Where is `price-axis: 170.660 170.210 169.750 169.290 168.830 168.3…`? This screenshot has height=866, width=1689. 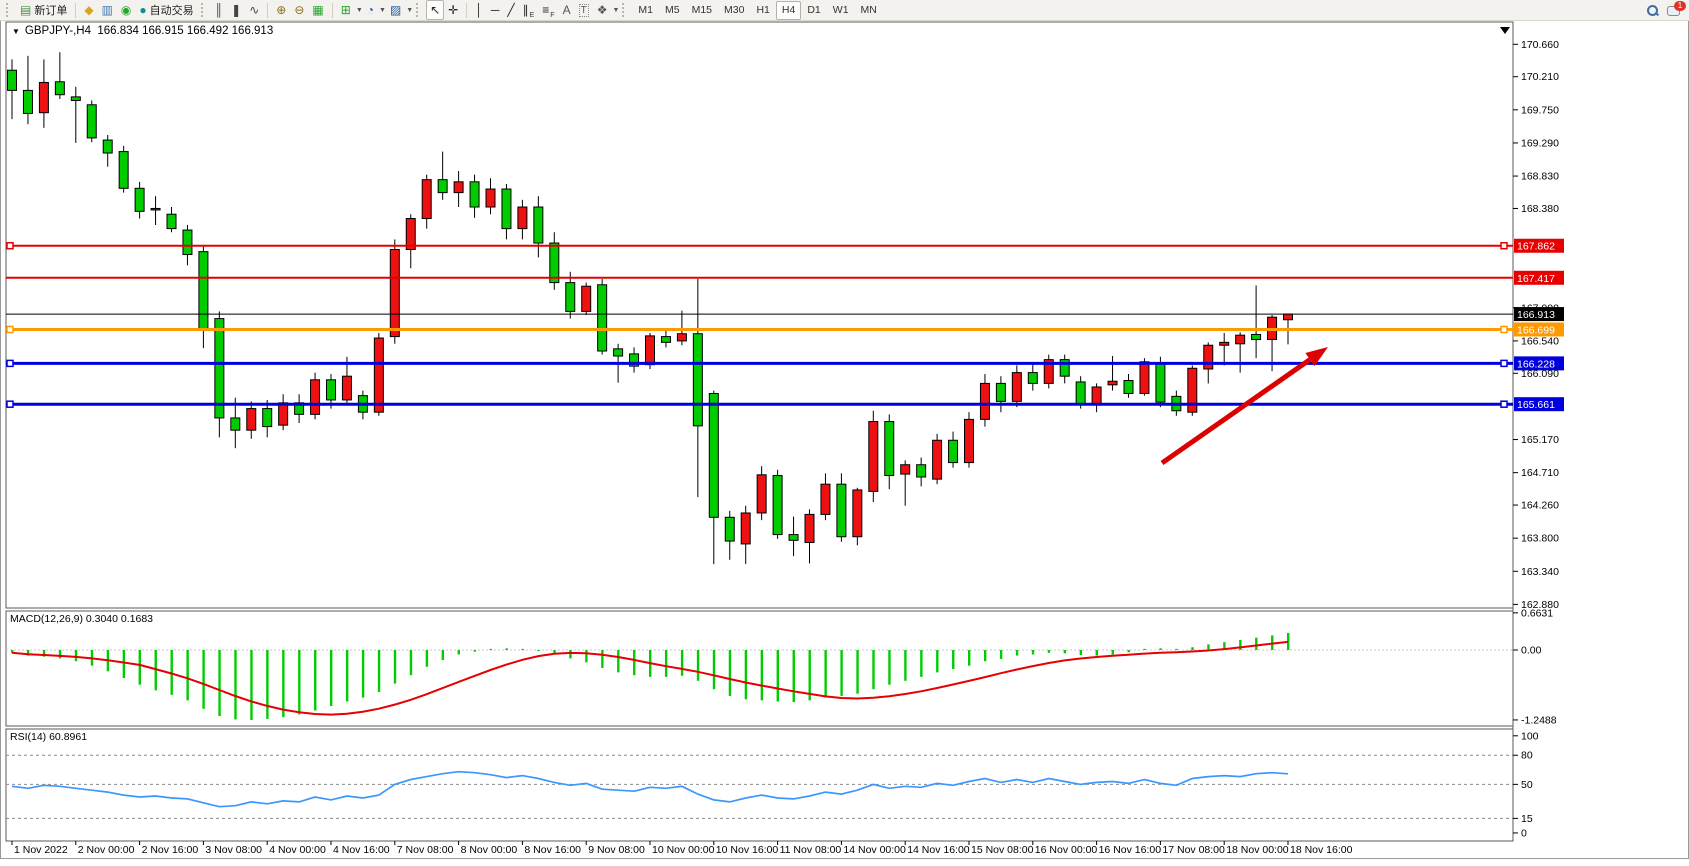 price-axis: 170.660 170.210 169.750 169.290 168.830 168.3… is located at coordinates (1536, 325).